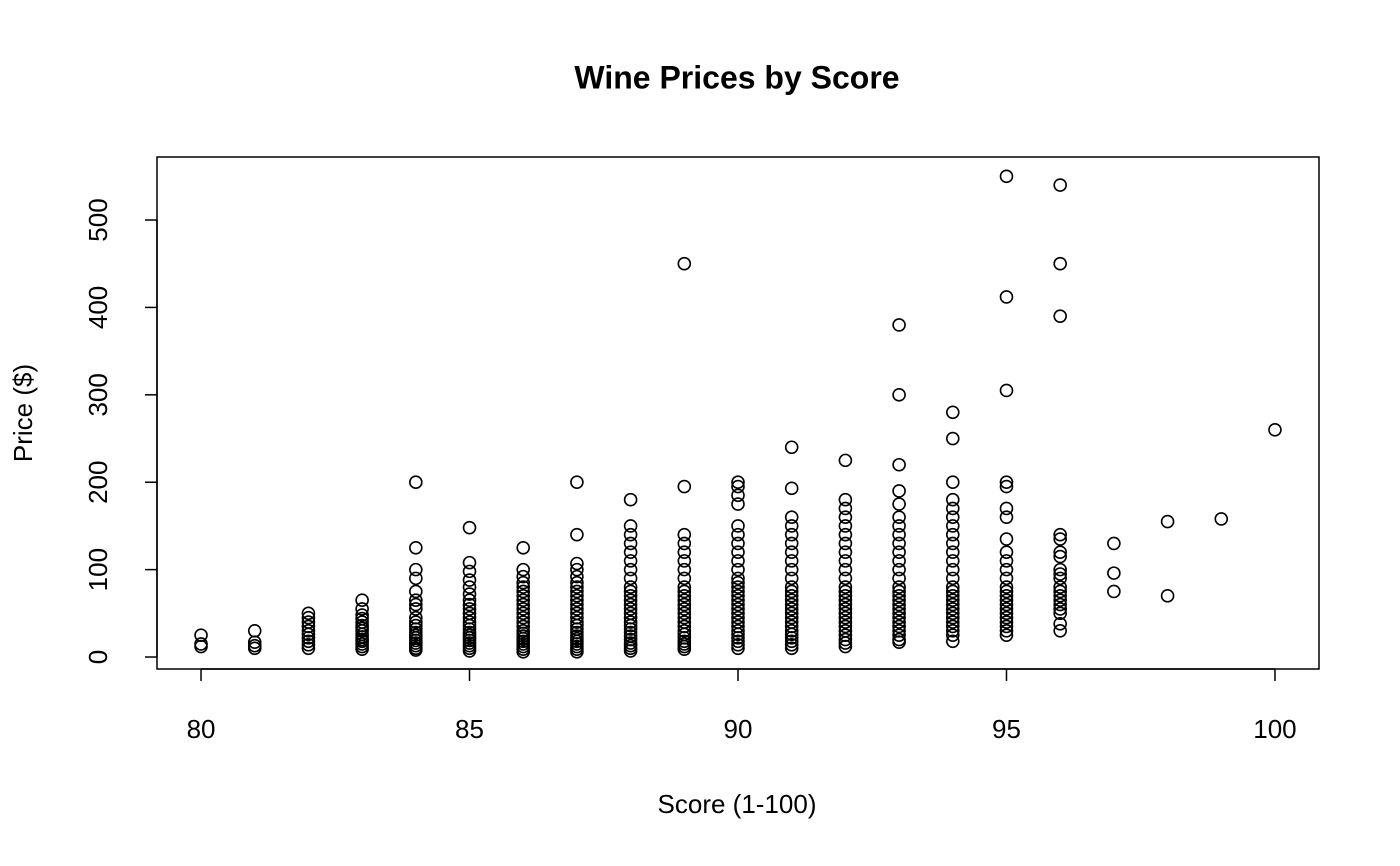  I want to click on y-tick-label: 300, so click(98, 394).